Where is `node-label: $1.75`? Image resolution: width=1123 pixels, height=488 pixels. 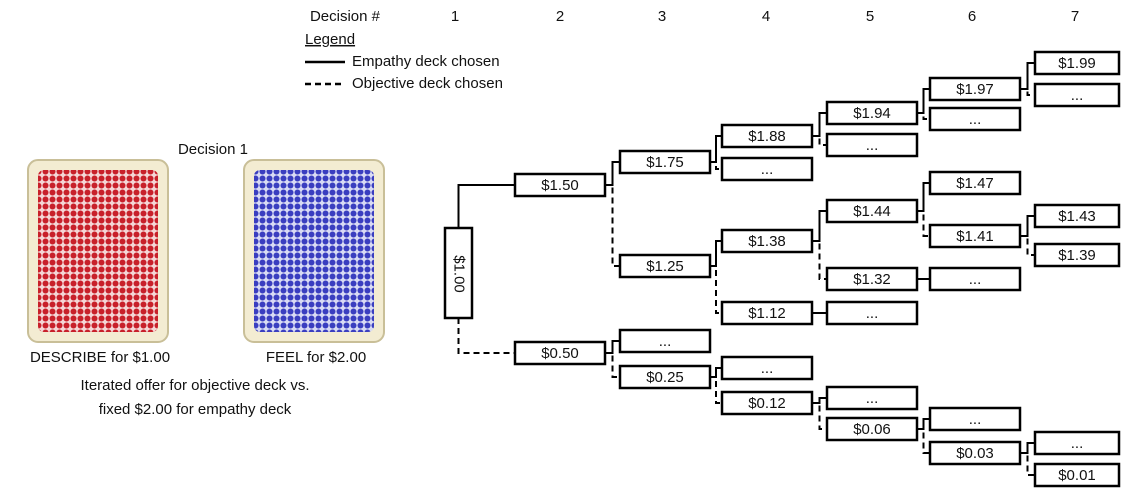
node-label: $1.75 is located at coordinates (665, 162).